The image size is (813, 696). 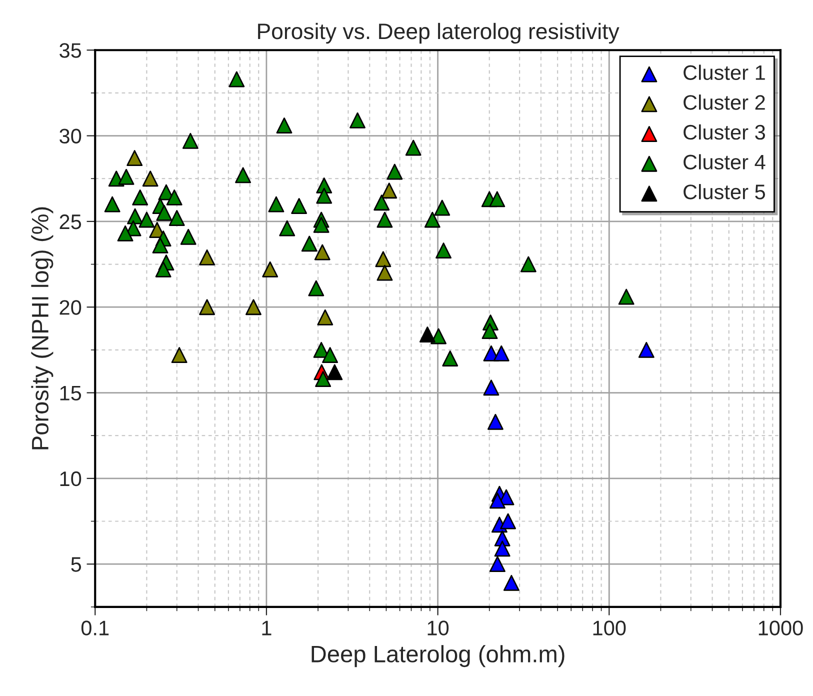 What do you see at coordinates (724, 132) in the screenshot?
I see `legend-label: Cluster 3` at bounding box center [724, 132].